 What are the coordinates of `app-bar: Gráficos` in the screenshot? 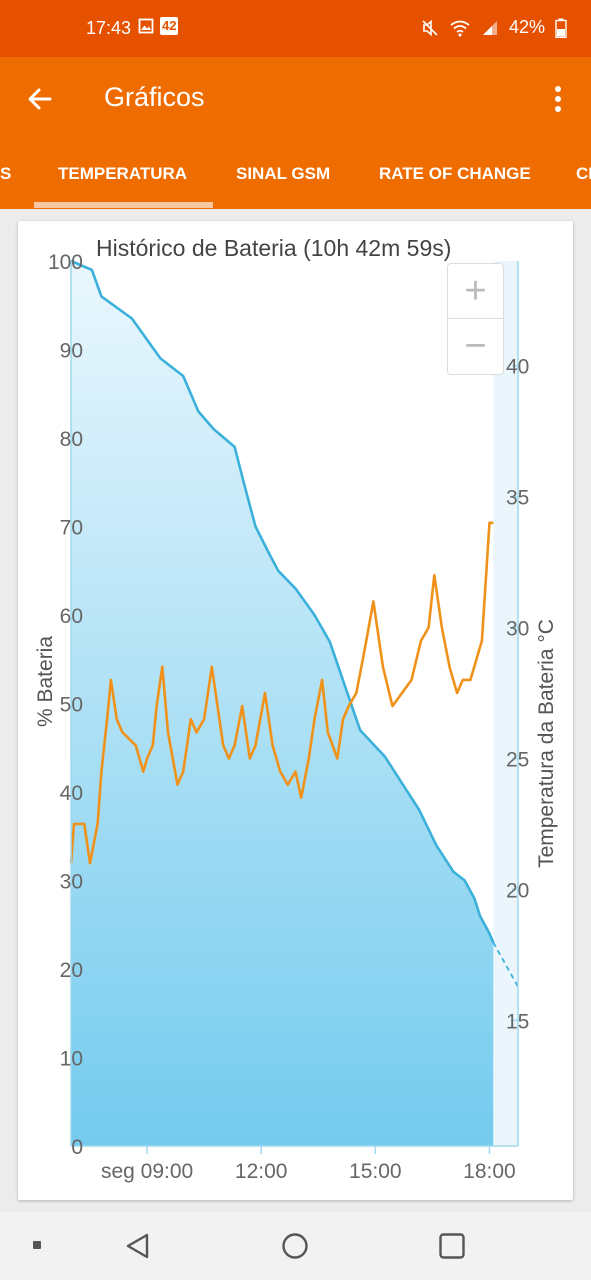 It's located at (295, 98).